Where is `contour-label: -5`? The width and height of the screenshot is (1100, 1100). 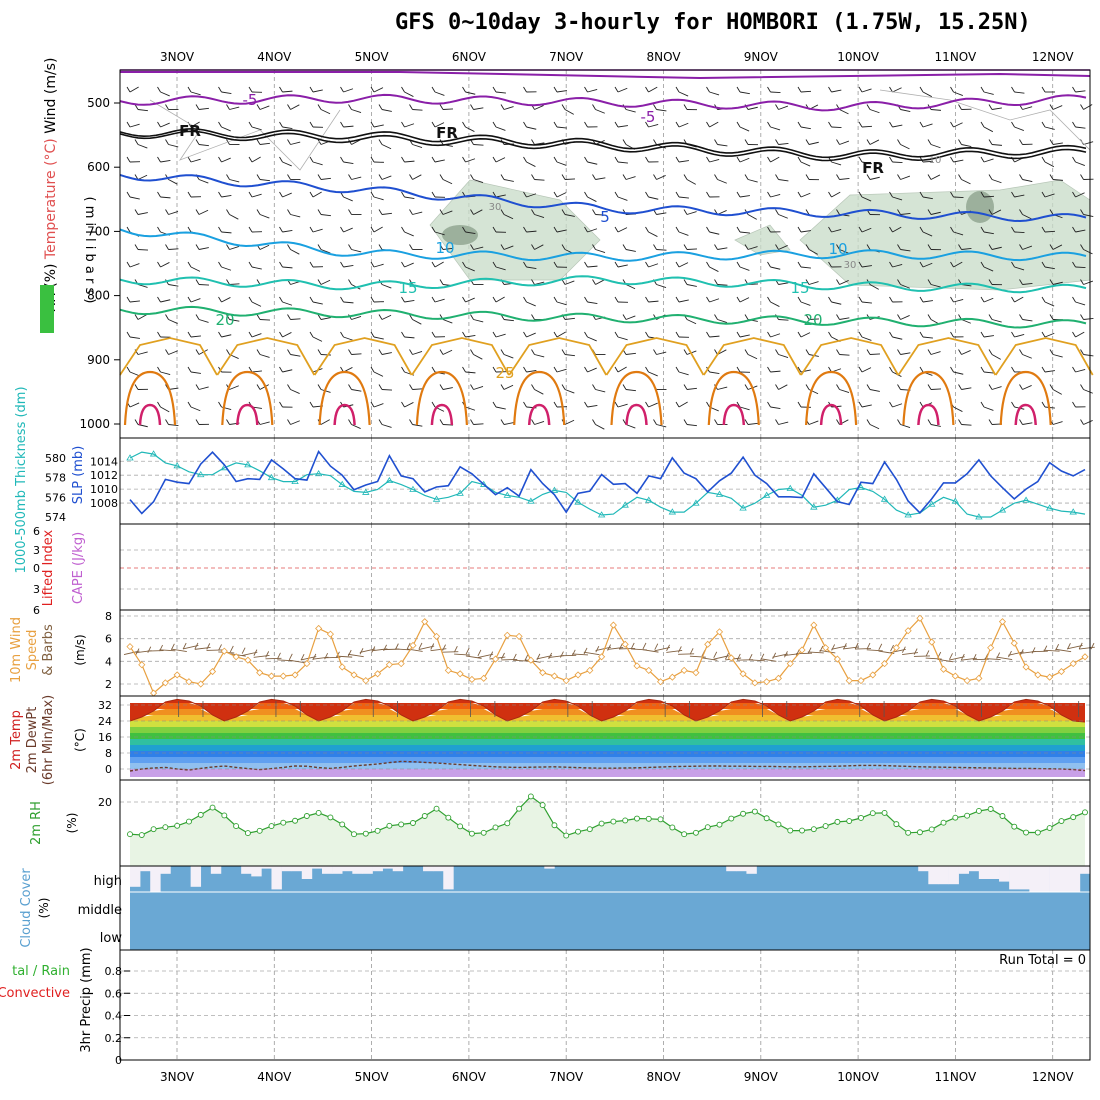
contour-label: -5 is located at coordinates (648, 117).